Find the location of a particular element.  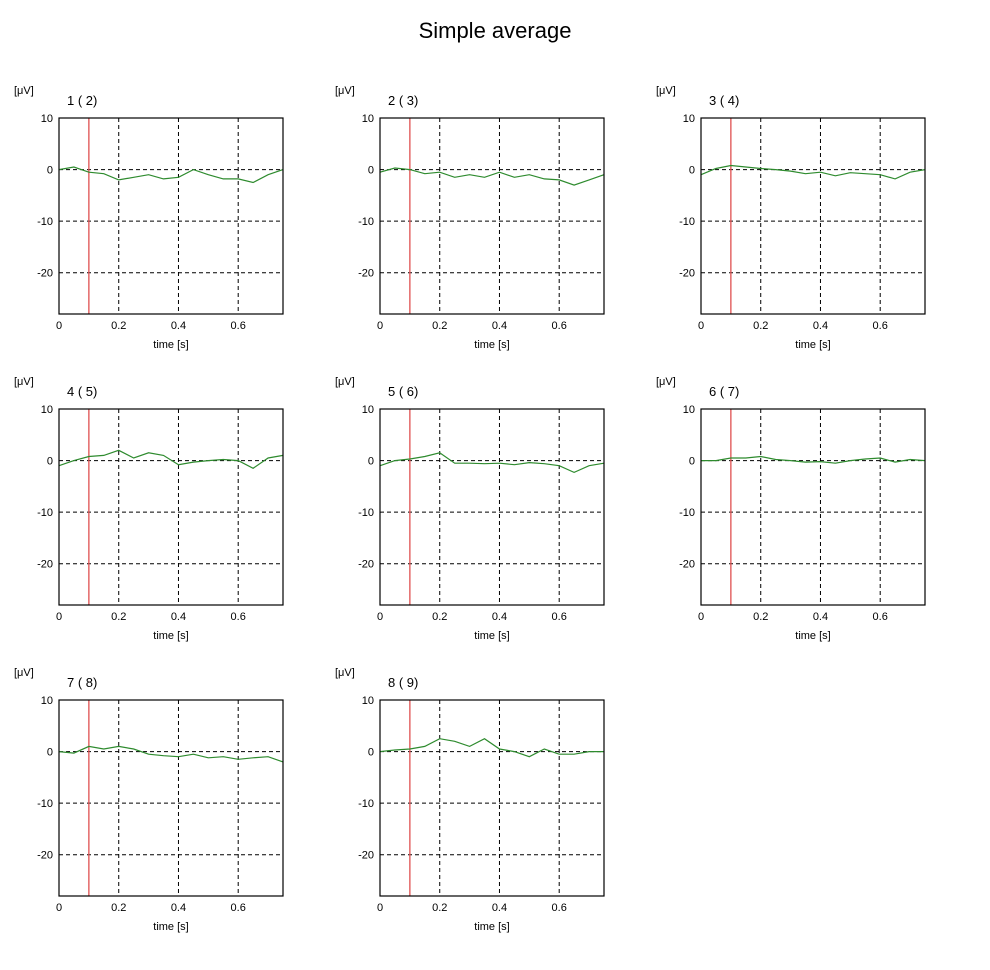

panel-title: 3 ( 4) is located at coordinates (724, 100).